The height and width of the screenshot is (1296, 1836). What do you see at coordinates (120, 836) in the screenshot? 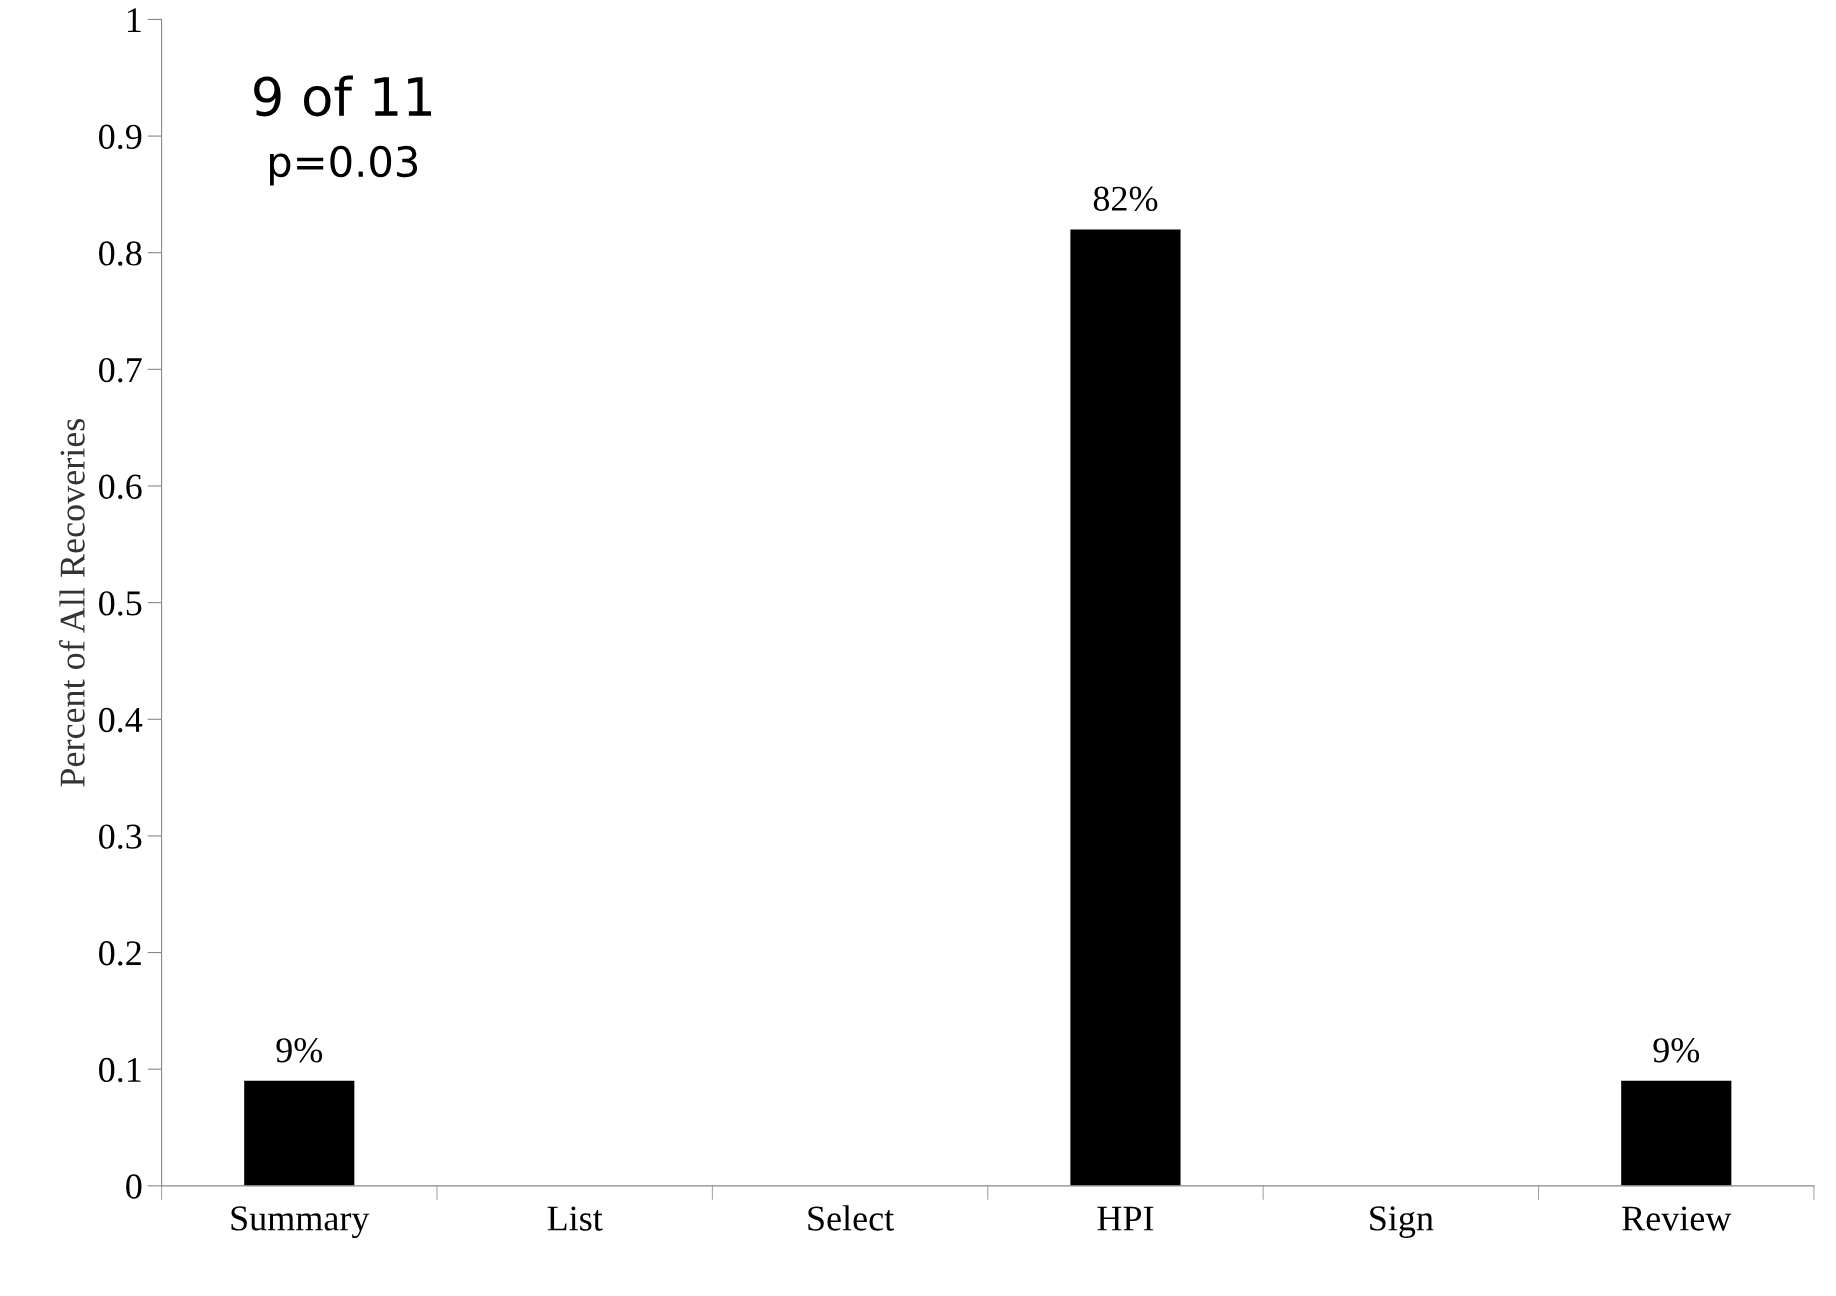
I see `y-tick-label: 0.3` at bounding box center [120, 836].